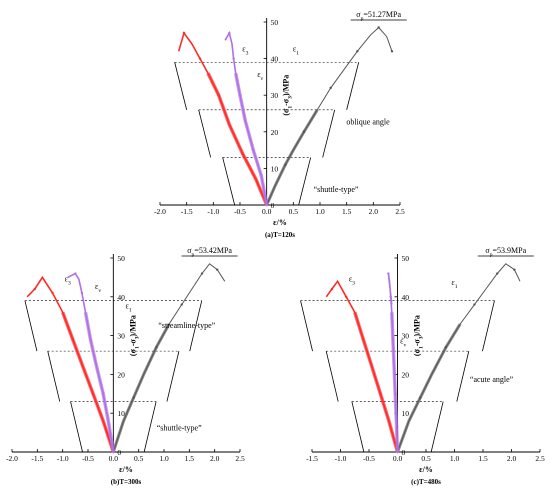 This screenshot has height=500, width=550. Describe the element at coordinates (406, 297) in the screenshot. I see `y-tick-label: 40` at that location.